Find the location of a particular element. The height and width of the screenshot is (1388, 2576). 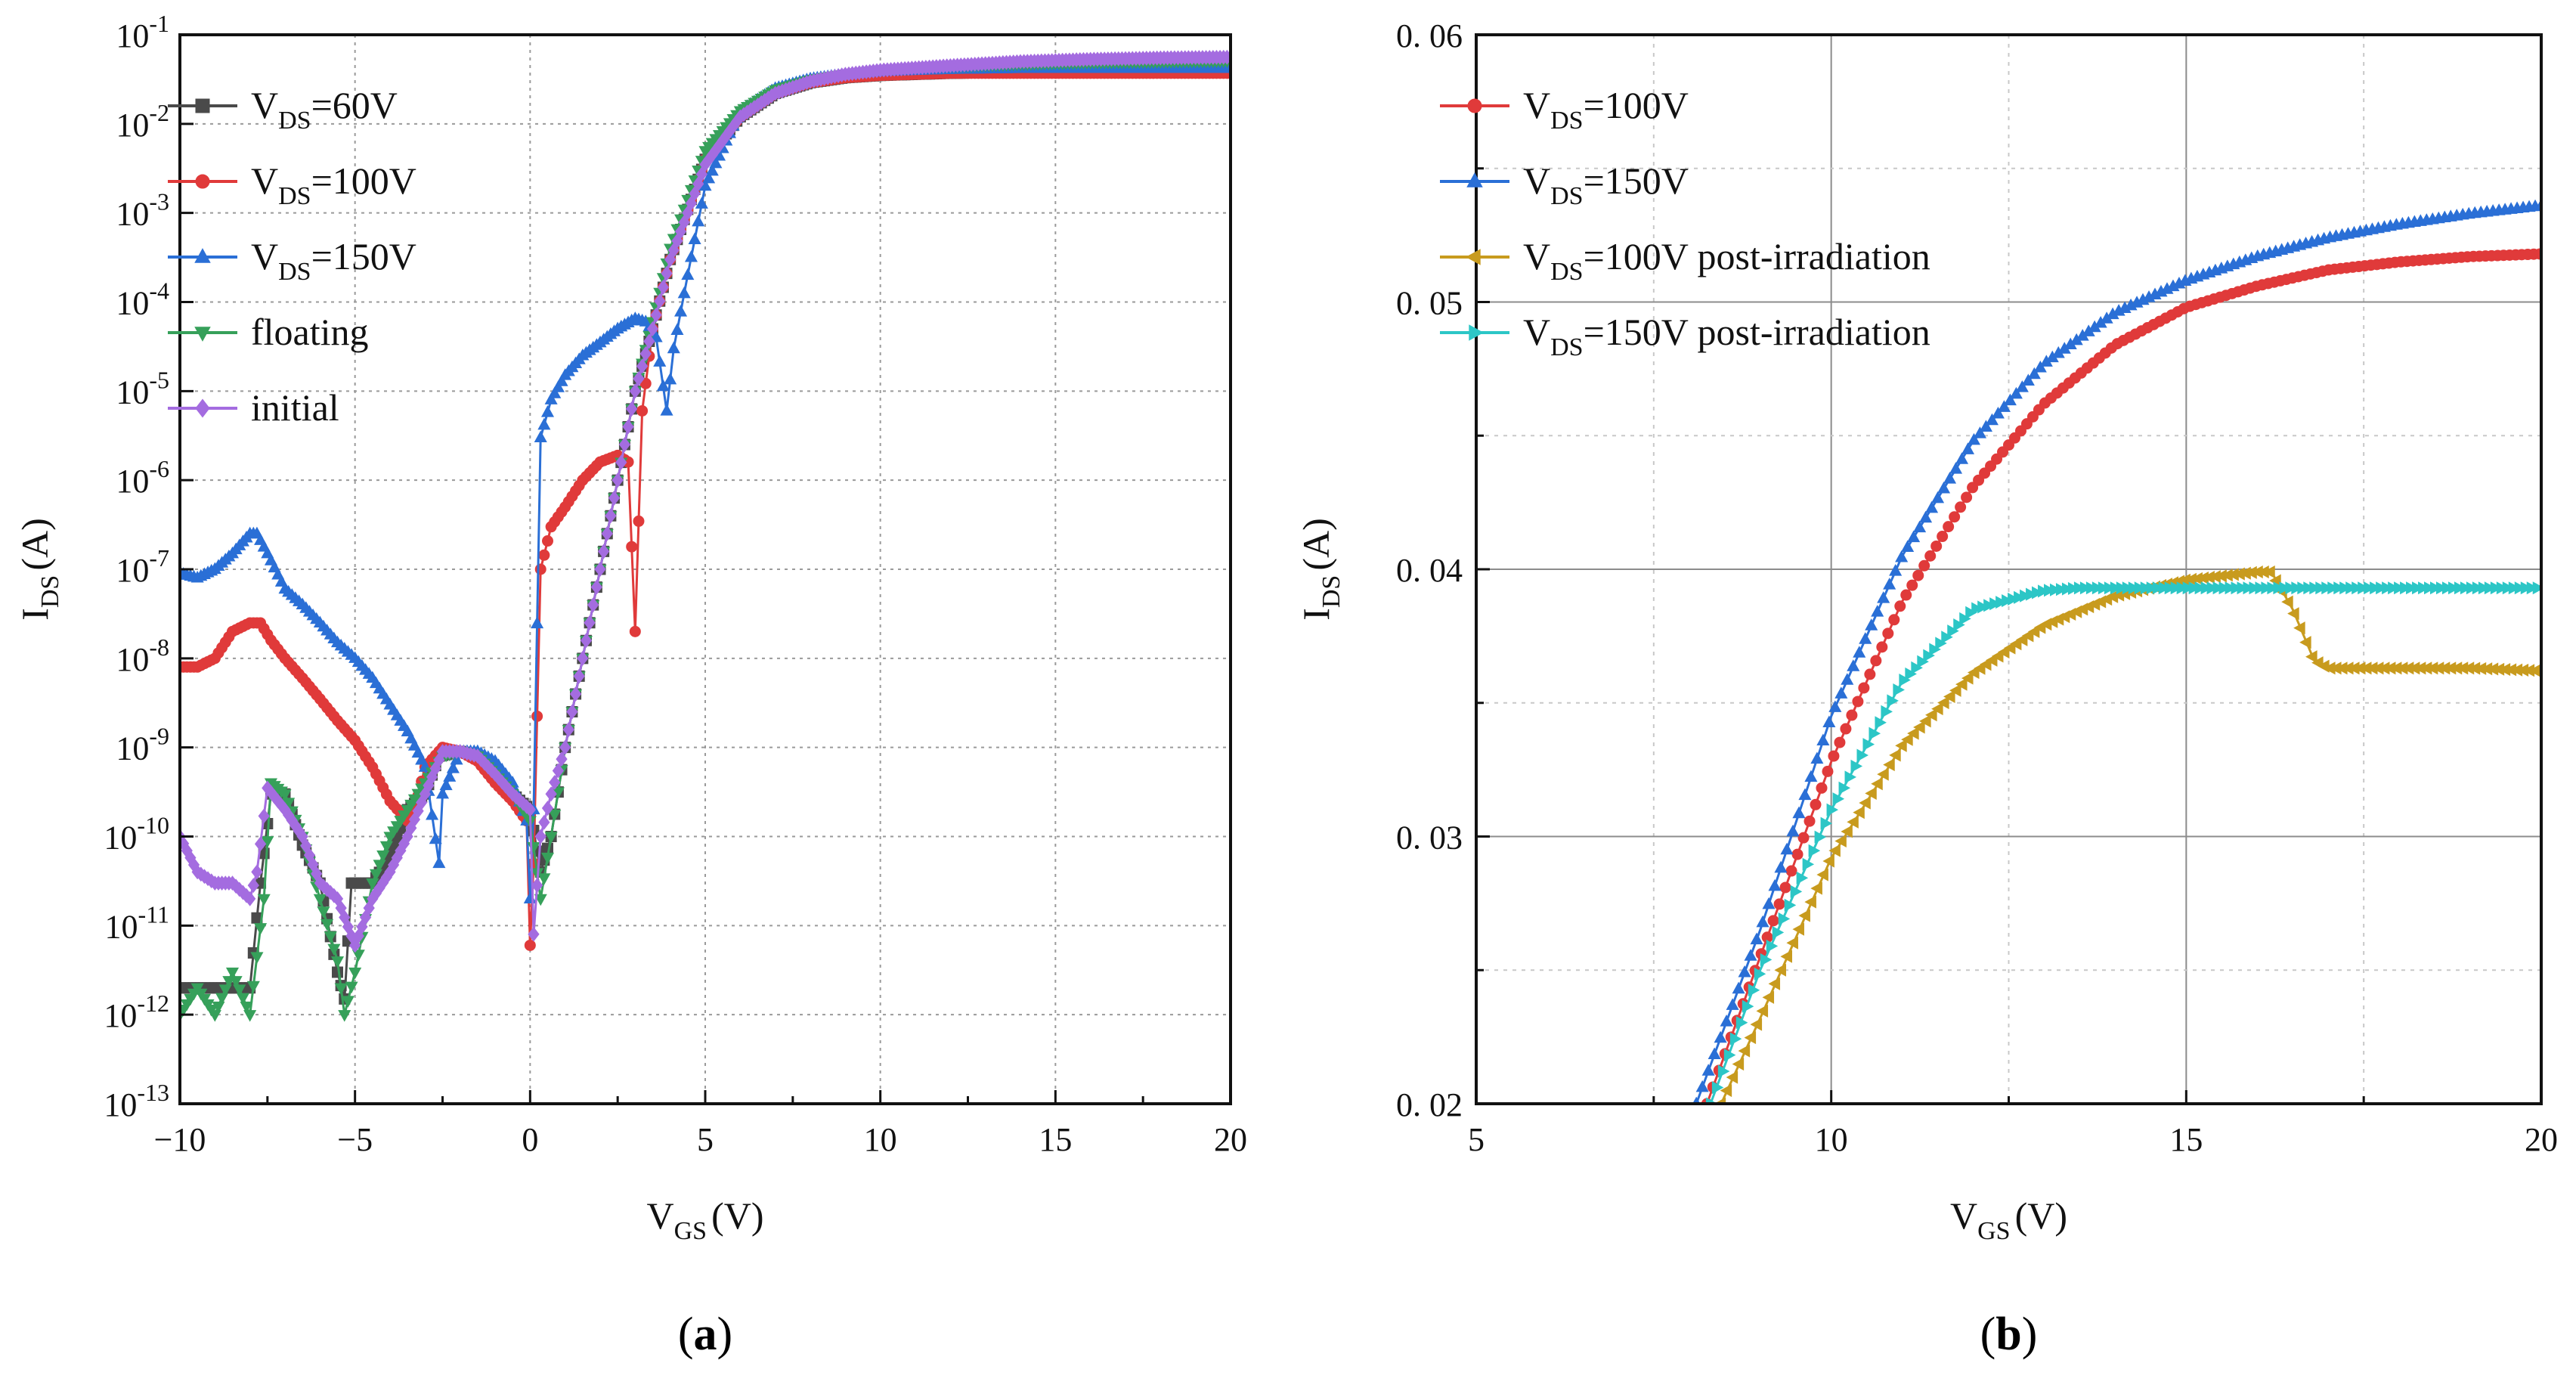

legend-item: VDS=100V is located at coordinates (1564, 110).